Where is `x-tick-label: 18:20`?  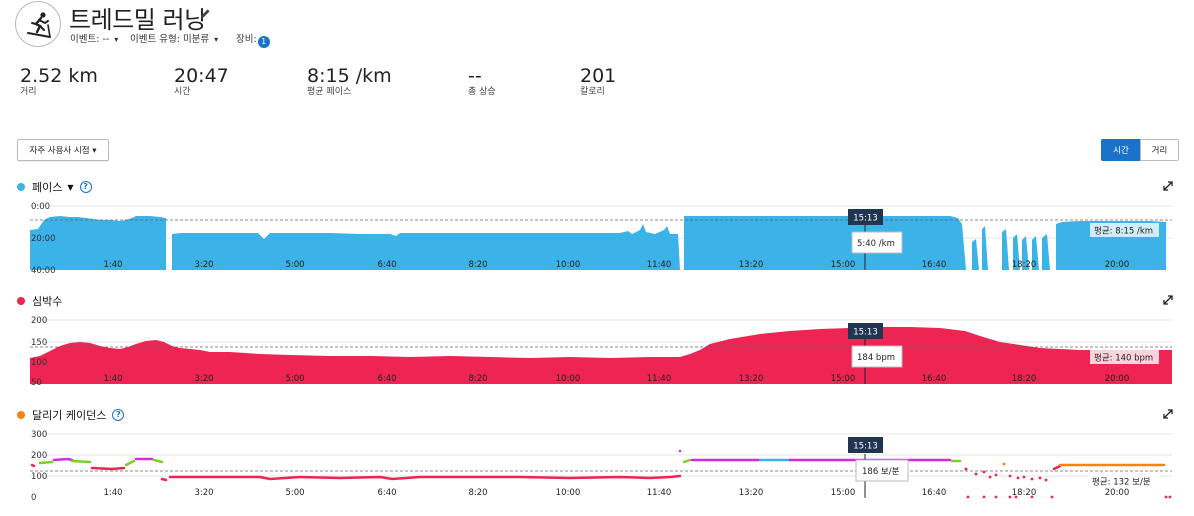
x-tick-label: 18:20 is located at coordinates (1024, 265).